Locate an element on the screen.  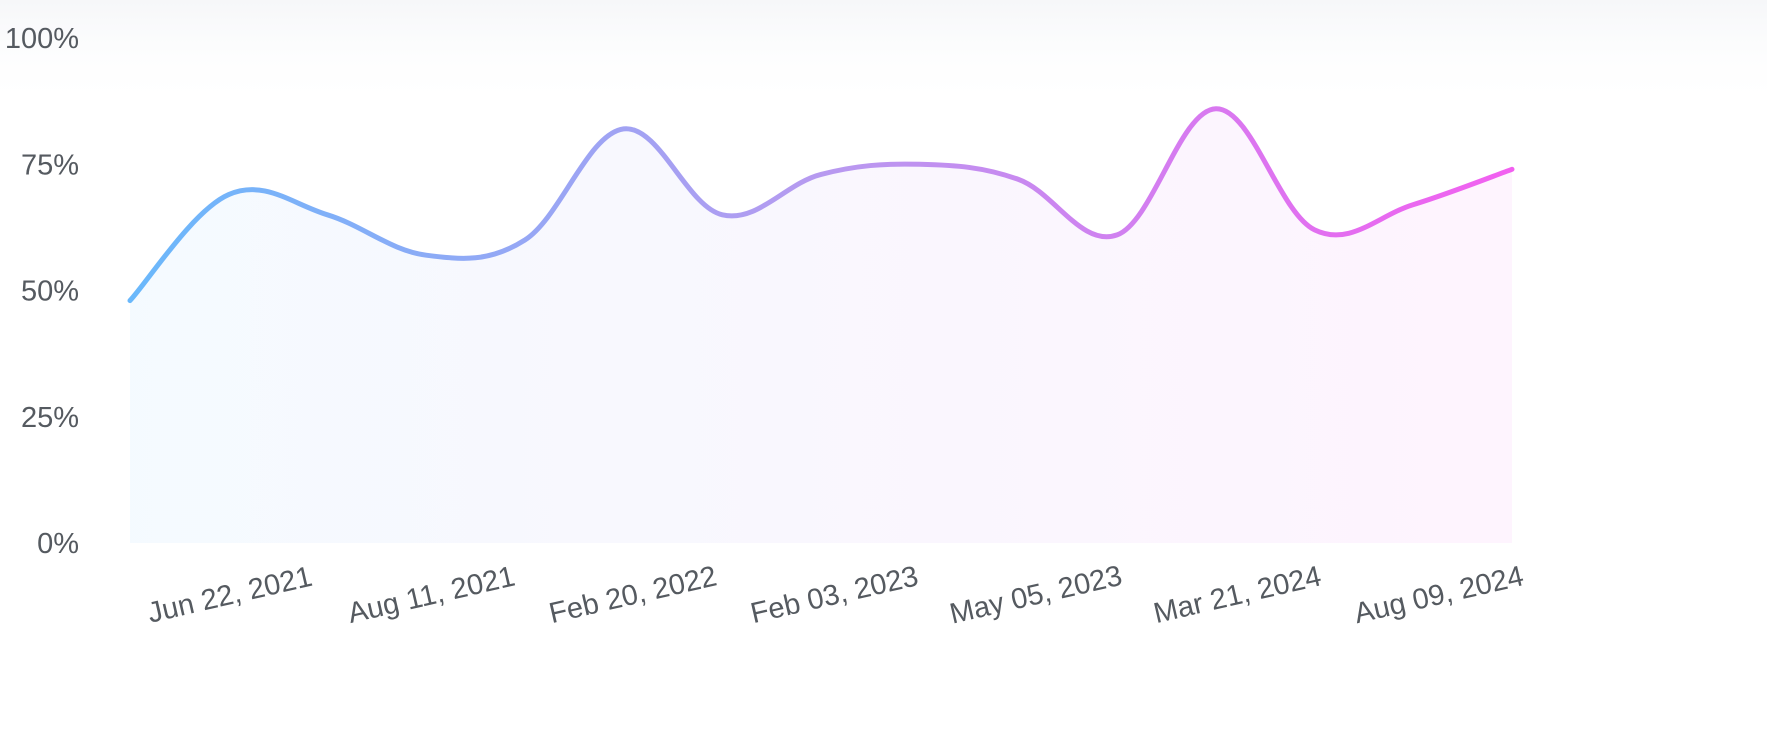
y-tick-label: 75% is located at coordinates (50, 165).